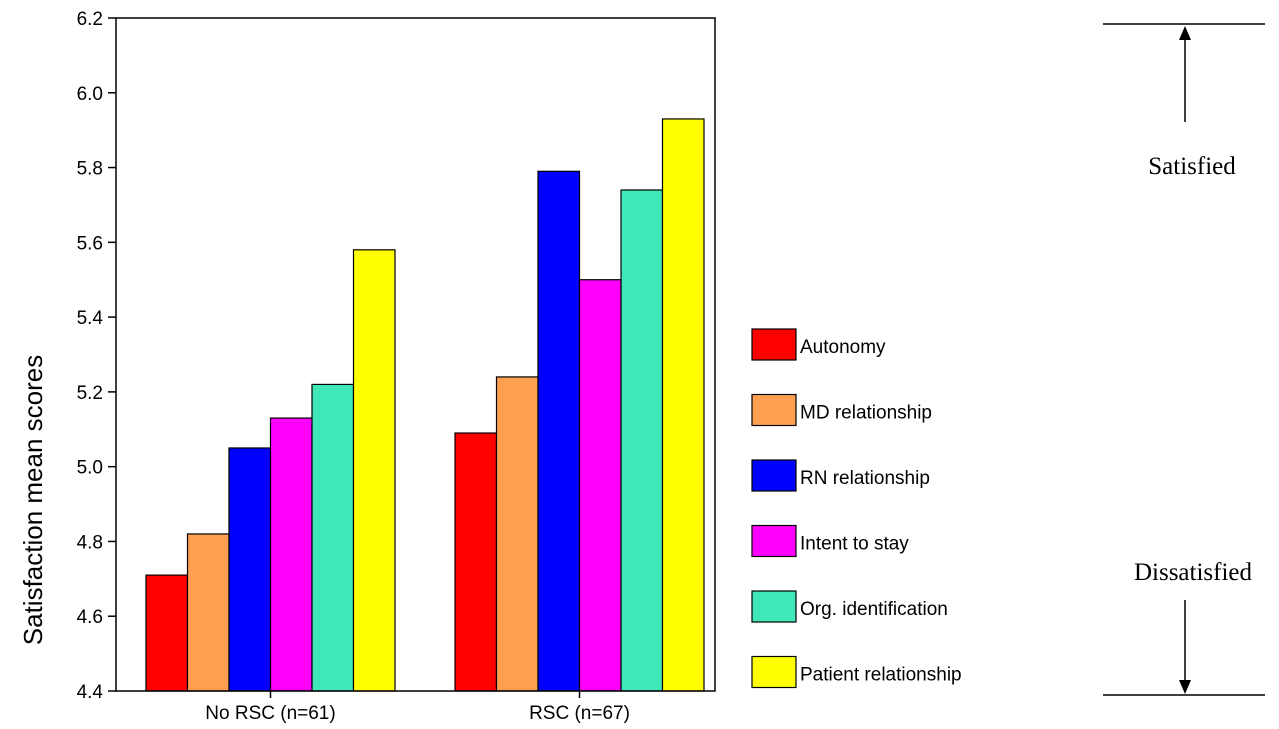 This screenshot has height=729, width=1279. What do you see at coordinates (90, 169) in the screenshot?
I see `y-tick-label: 5.8` at bounding box center [90, 169].